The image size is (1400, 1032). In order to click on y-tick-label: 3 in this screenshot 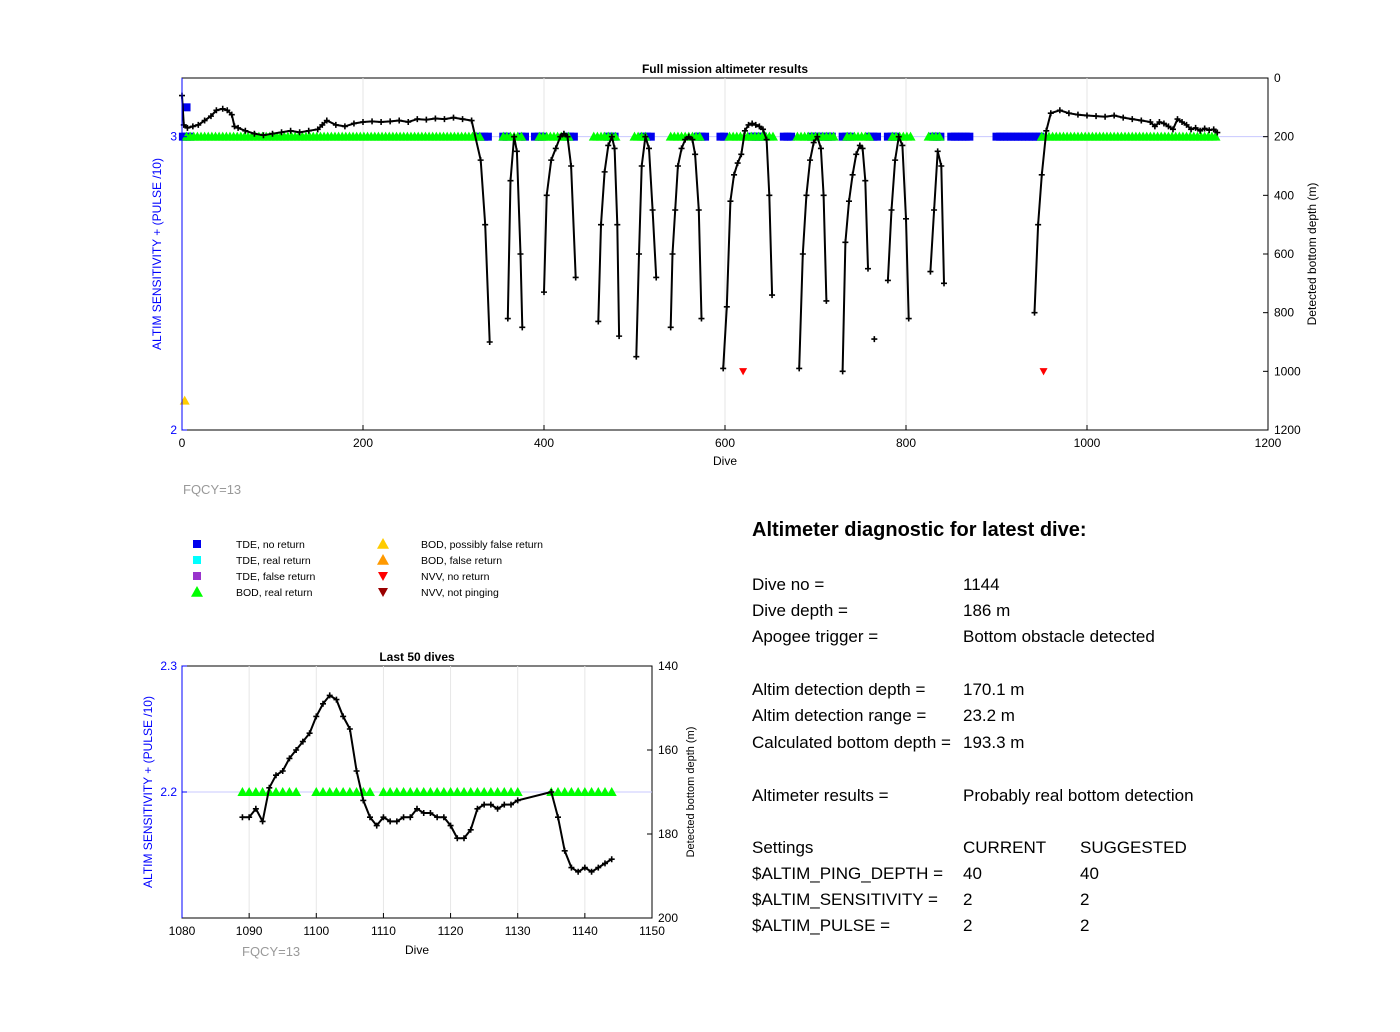, I will do `click(173, 137)`.